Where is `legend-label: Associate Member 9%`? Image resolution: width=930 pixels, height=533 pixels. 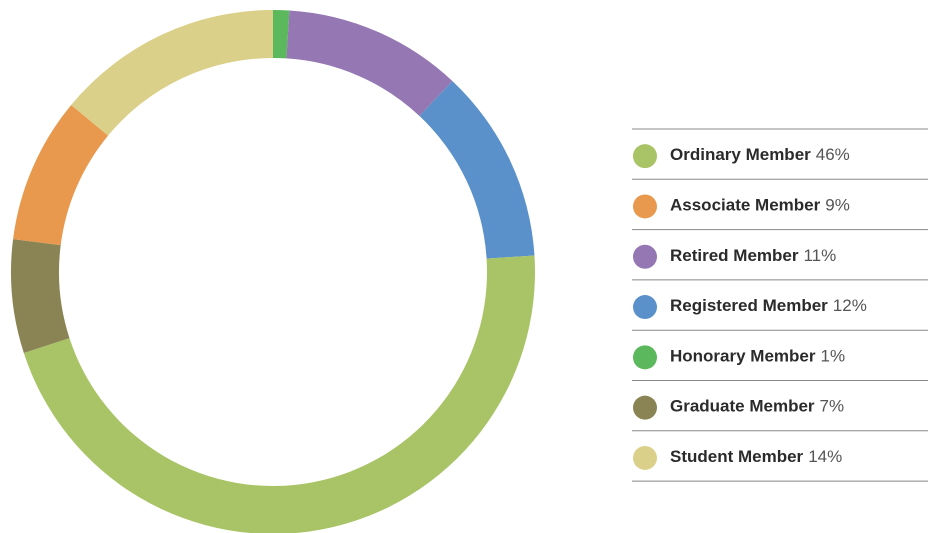
legend-label: Associate Member 9% is located at coordinates (760, 205).